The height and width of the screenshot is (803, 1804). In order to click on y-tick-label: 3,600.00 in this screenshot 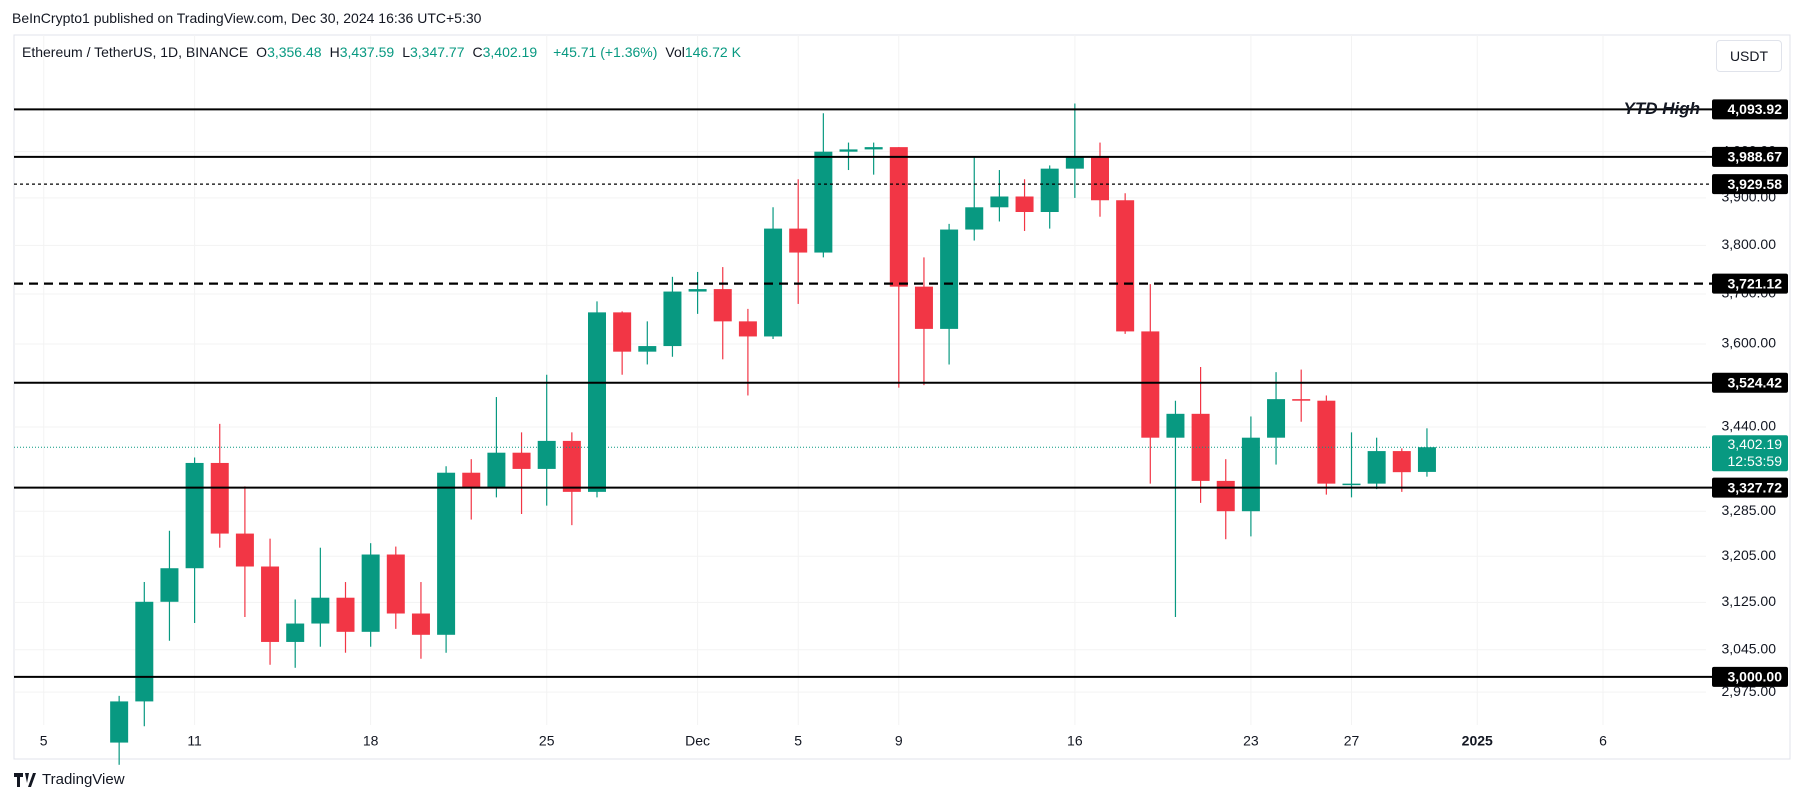, I will do `click(1749, 343)`.